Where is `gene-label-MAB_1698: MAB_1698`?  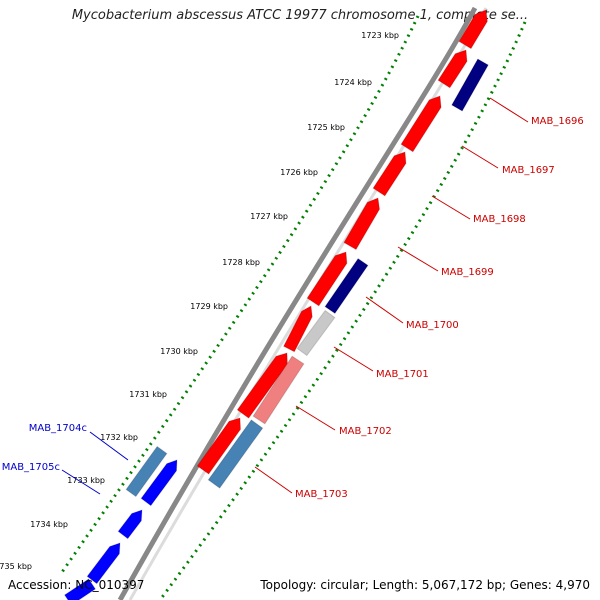 gene-label-MAB_1698: MAB_1698 is located at coordinates (499, 219).